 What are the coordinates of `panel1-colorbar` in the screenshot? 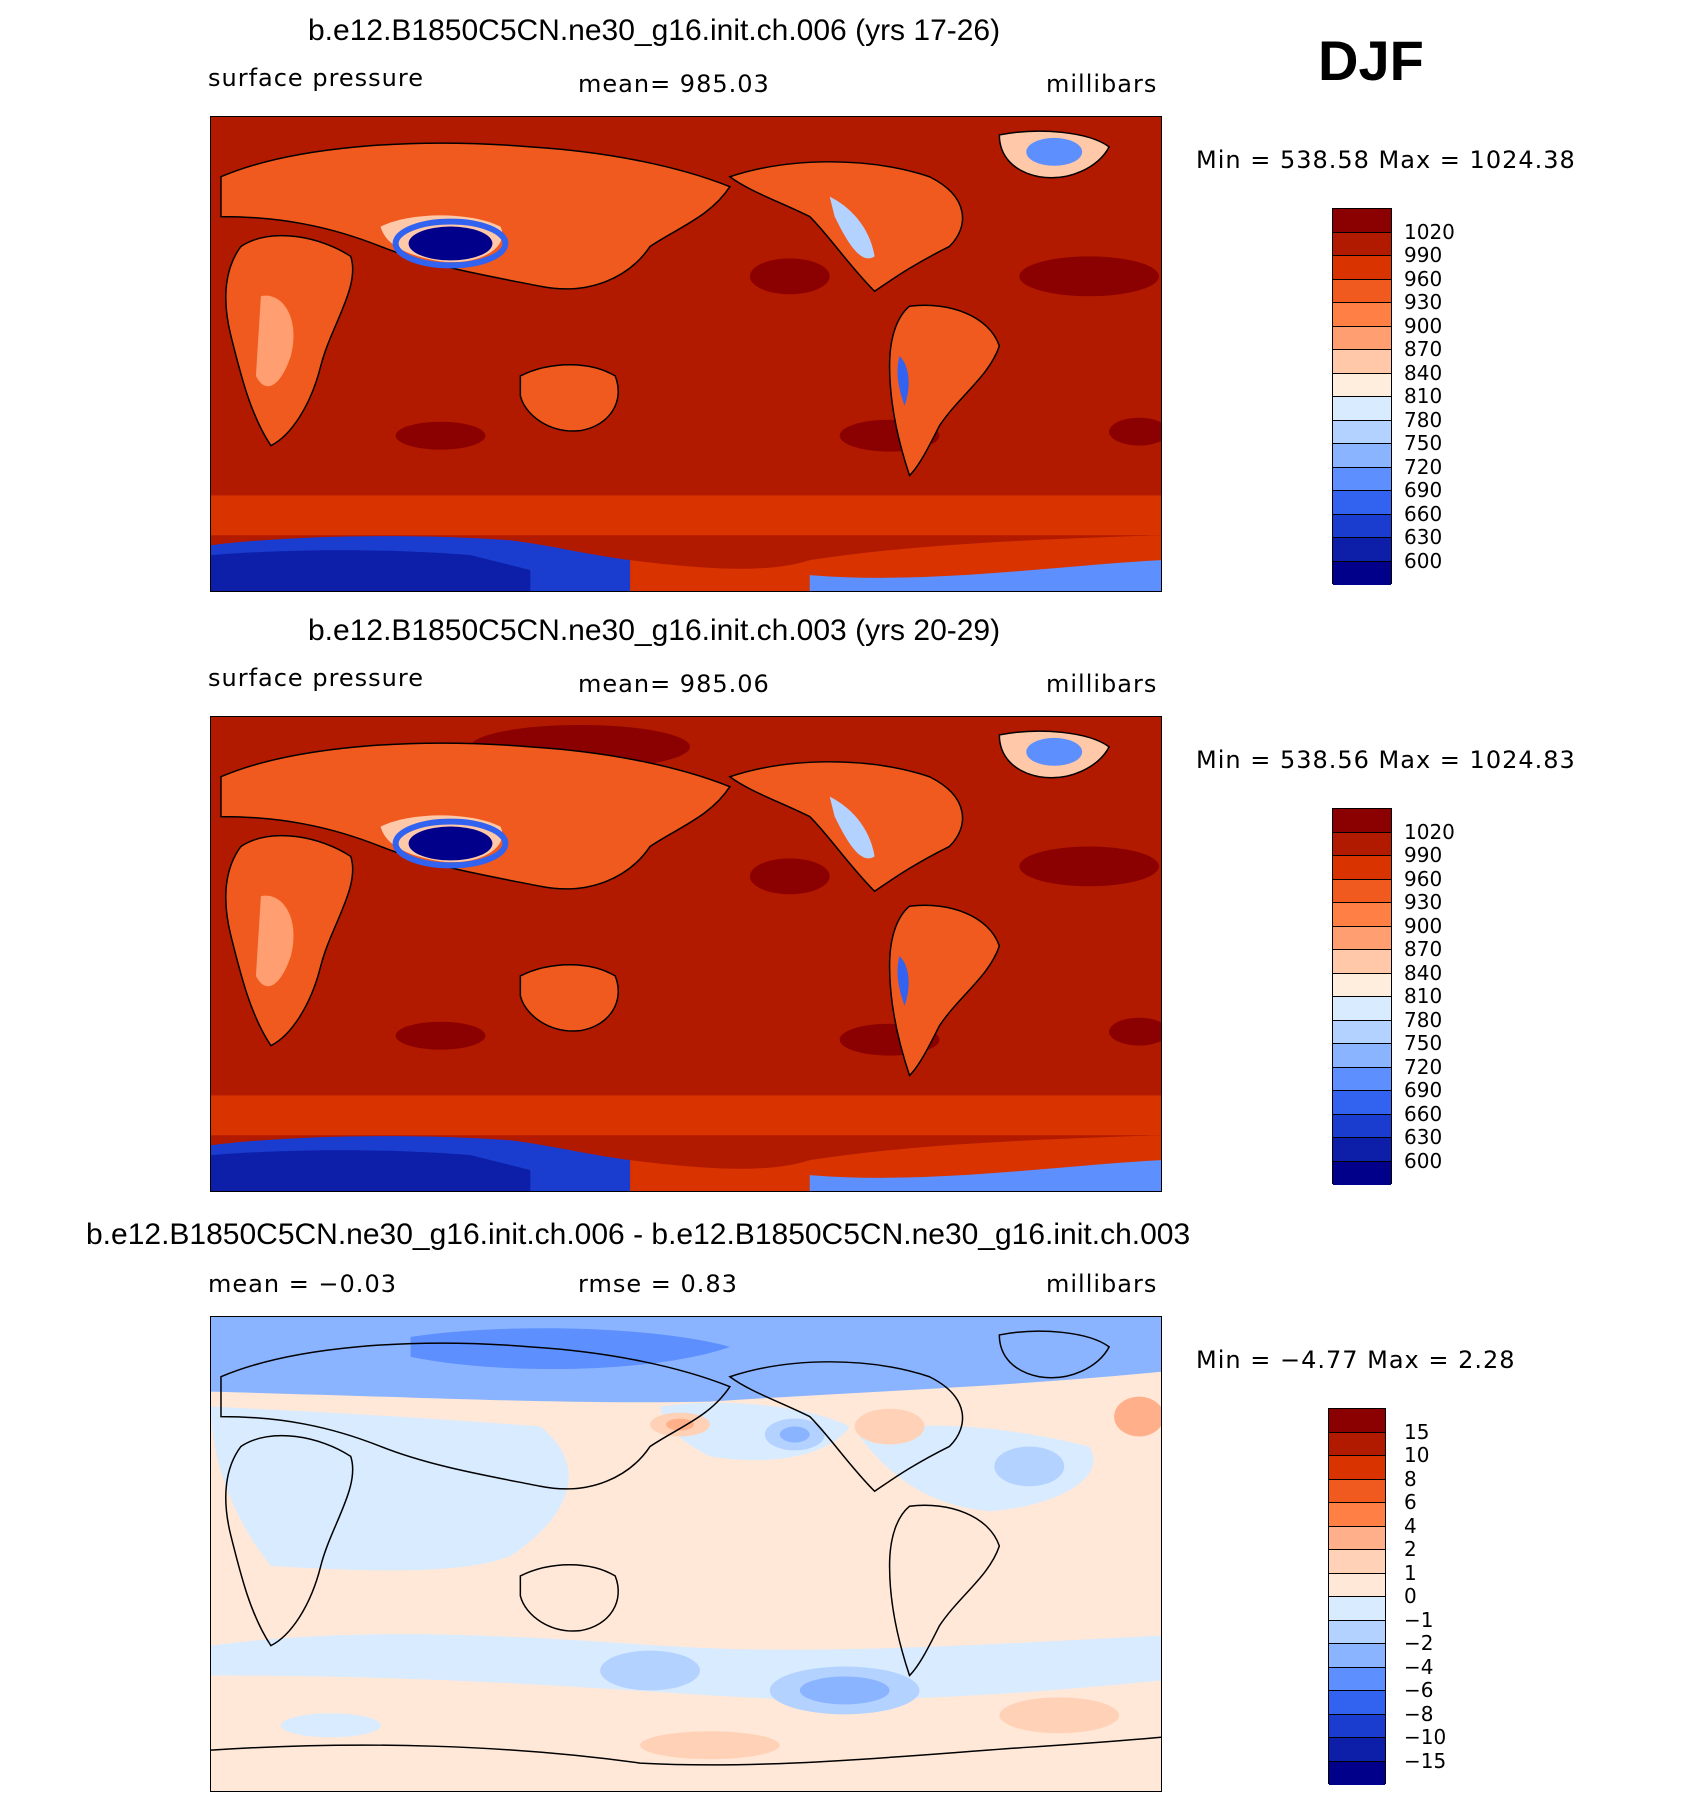 It's located at (1362, 396).